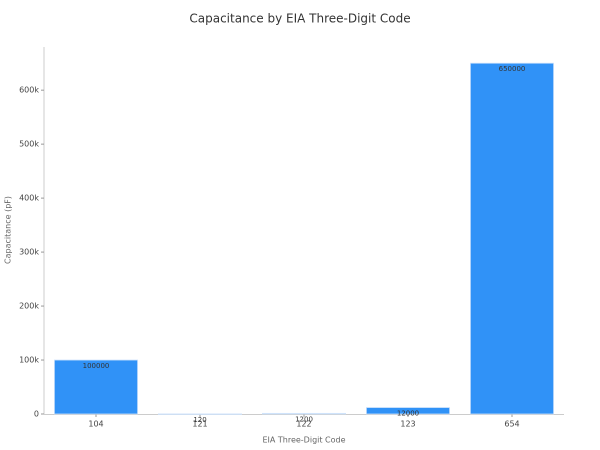  Describe the element at coordinates (96, 366) in the screenshot. I see `data-label: 100000` at that location.